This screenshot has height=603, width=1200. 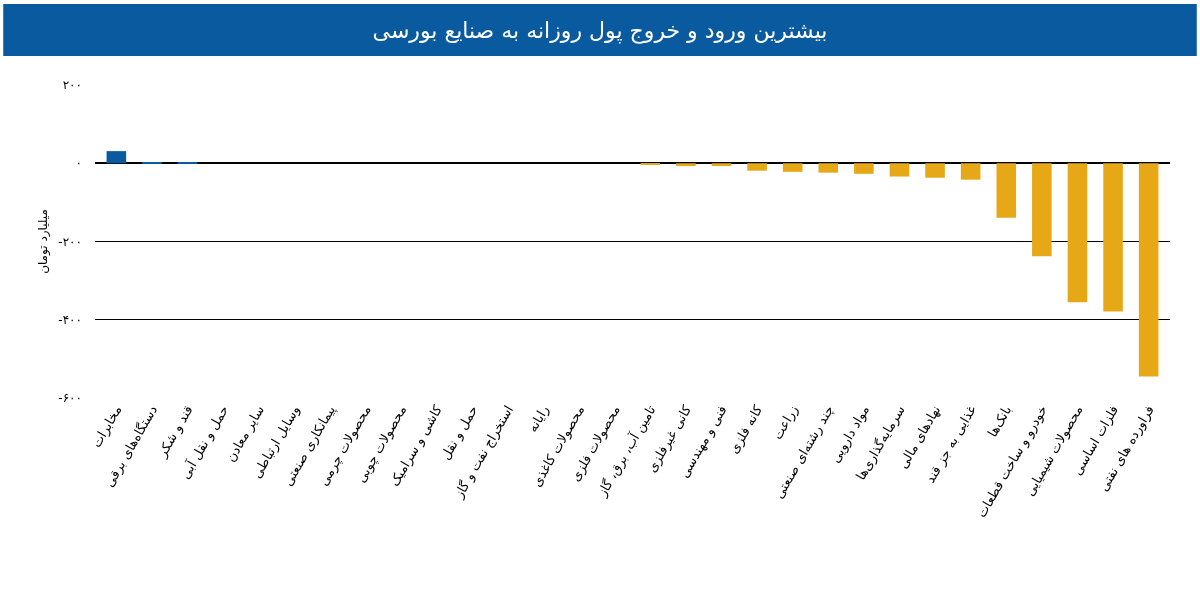 I want to click on y-tick-label: ۲۰۰, so click(x=72, y=85).